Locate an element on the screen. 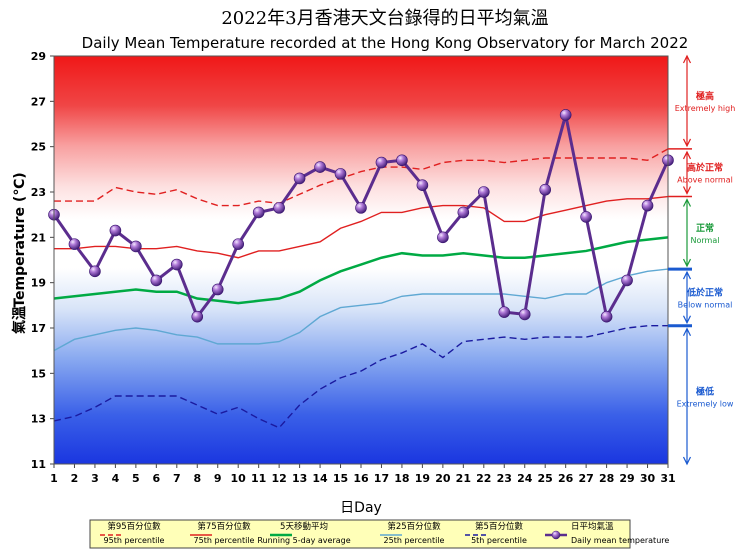 This screenshot has width=744, height=555. y-tick-label: 19 is located at coordinates (38, 283).